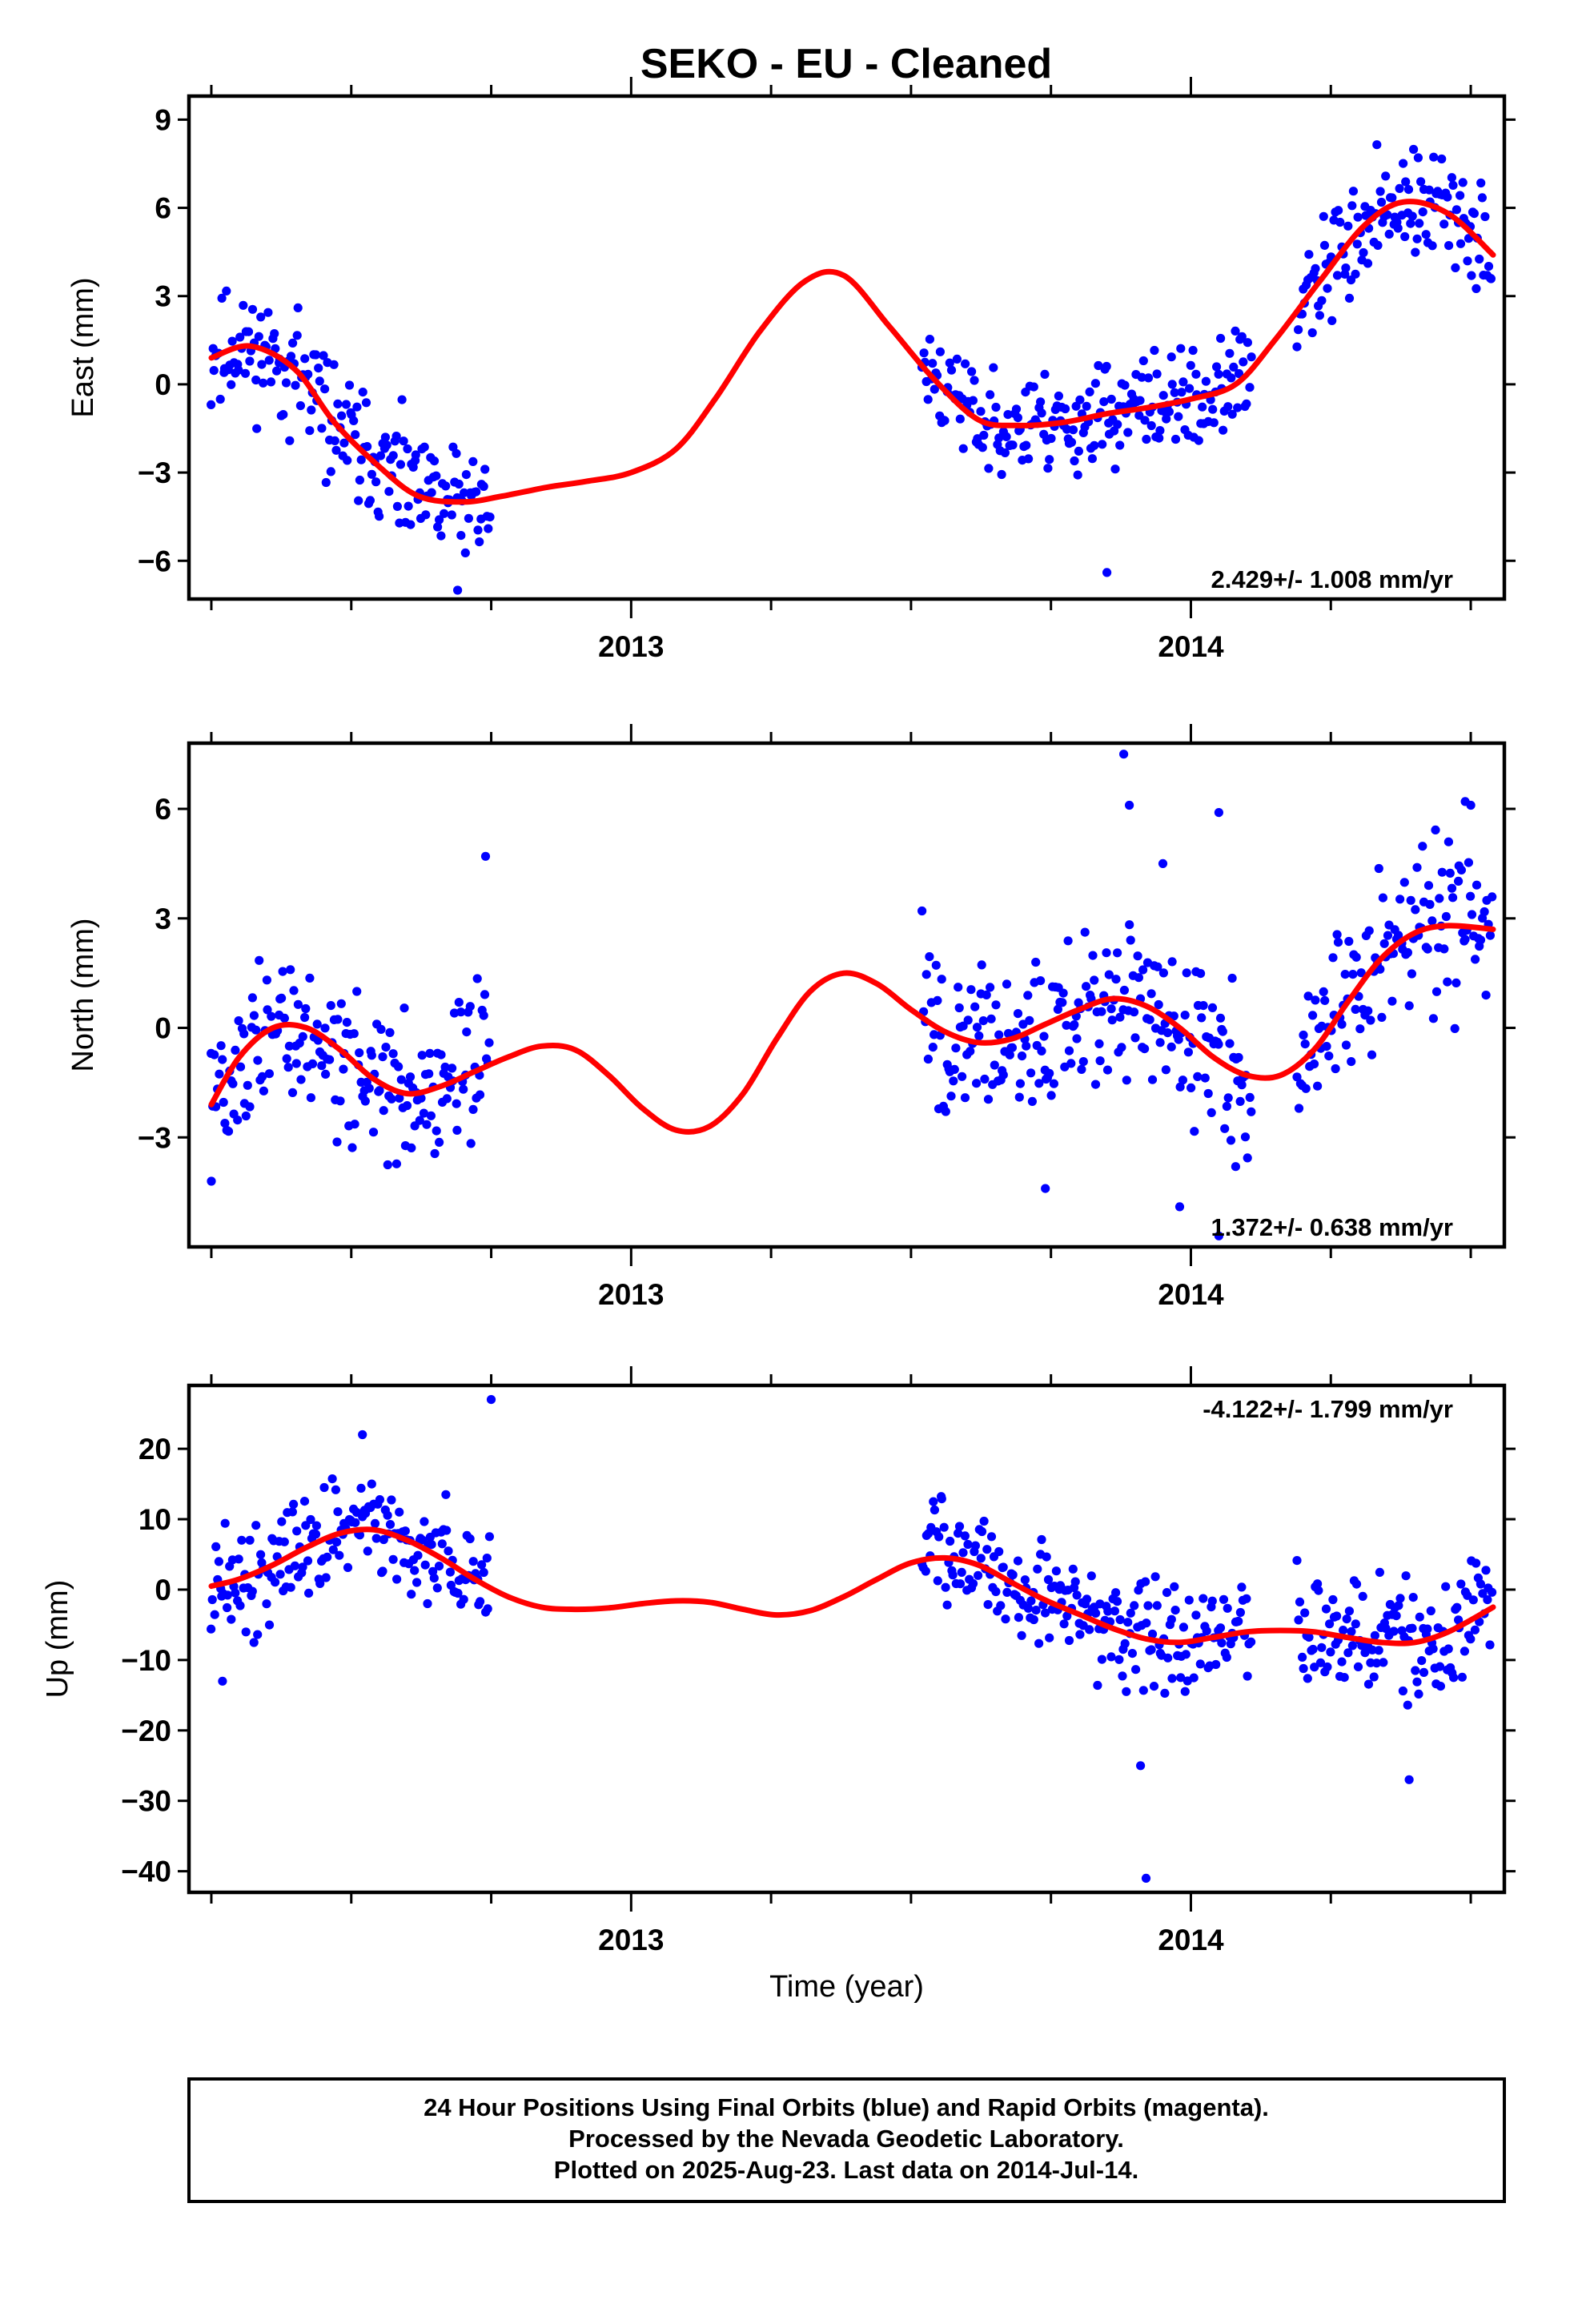 The height and width of the screenshot is (2324, 1582). I want to click on y-tick-label: 20, so click(155, 1449).